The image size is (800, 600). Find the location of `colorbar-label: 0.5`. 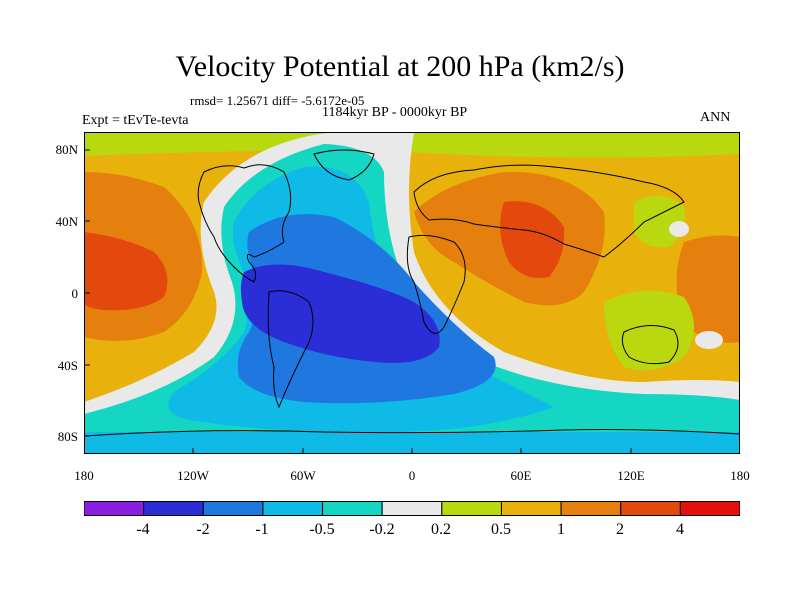

colorbar-label: 0.5 is located at coordinates (501, 529).